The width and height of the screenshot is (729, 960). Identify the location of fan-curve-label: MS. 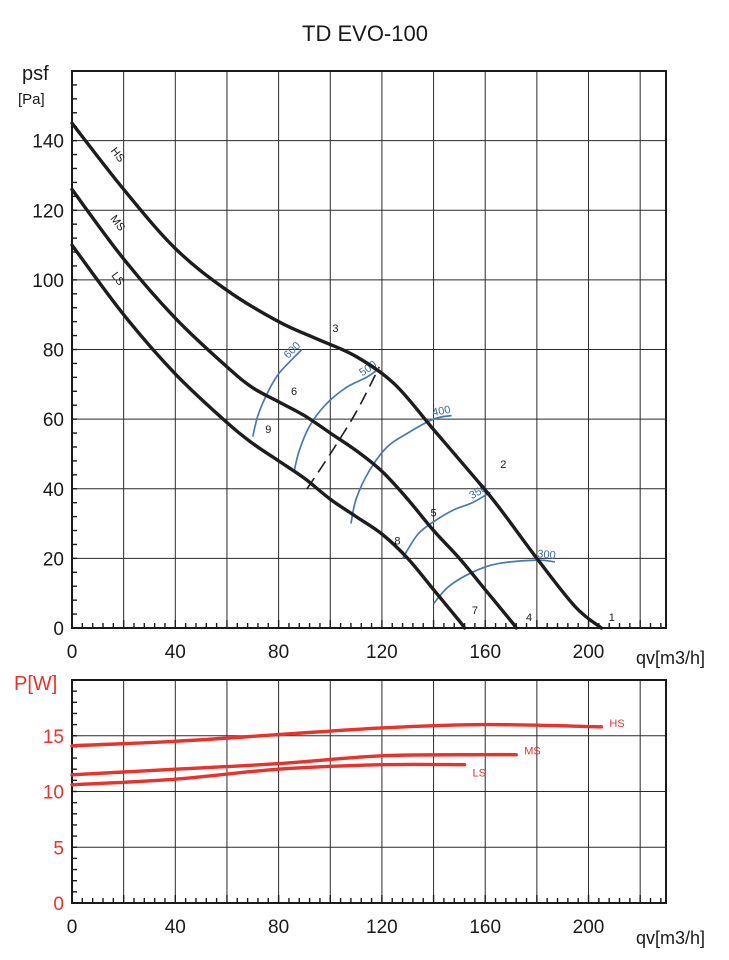
(117, 223).